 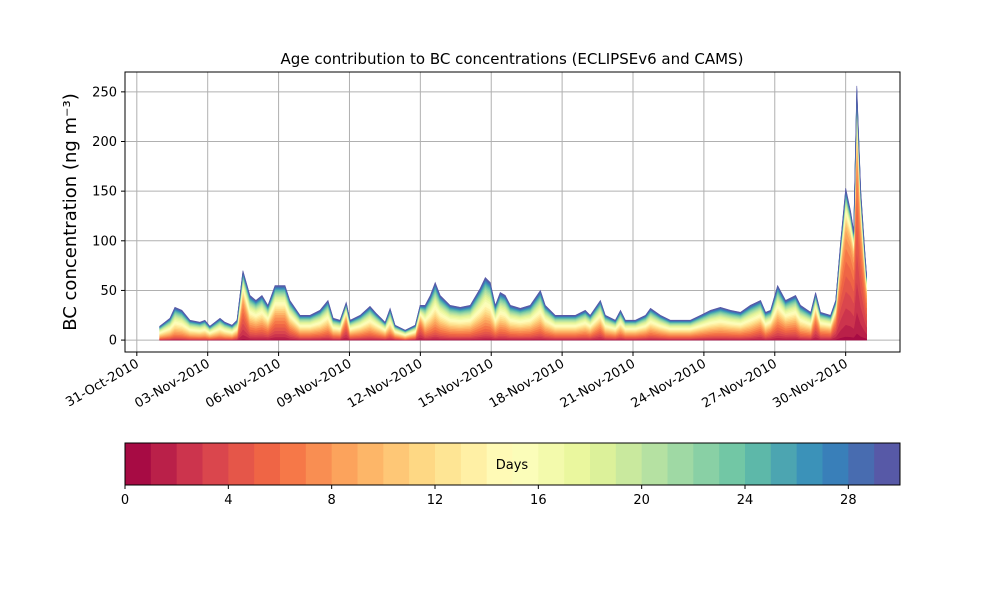 I want to click on colorbar-tick-label: 16, so click(x=538, y=500).